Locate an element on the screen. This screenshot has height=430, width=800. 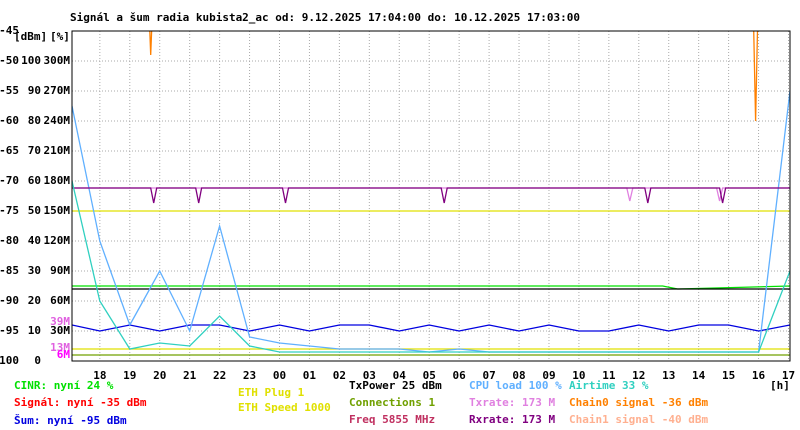
y-tick-label: -50 is located at coordinates (9, 60).